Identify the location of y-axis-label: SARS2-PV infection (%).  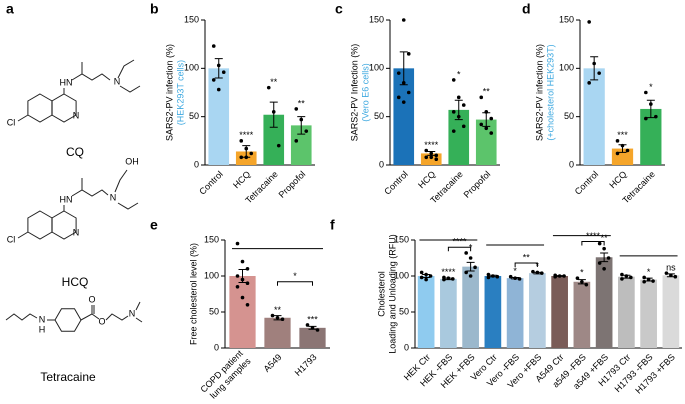
(539, 92).